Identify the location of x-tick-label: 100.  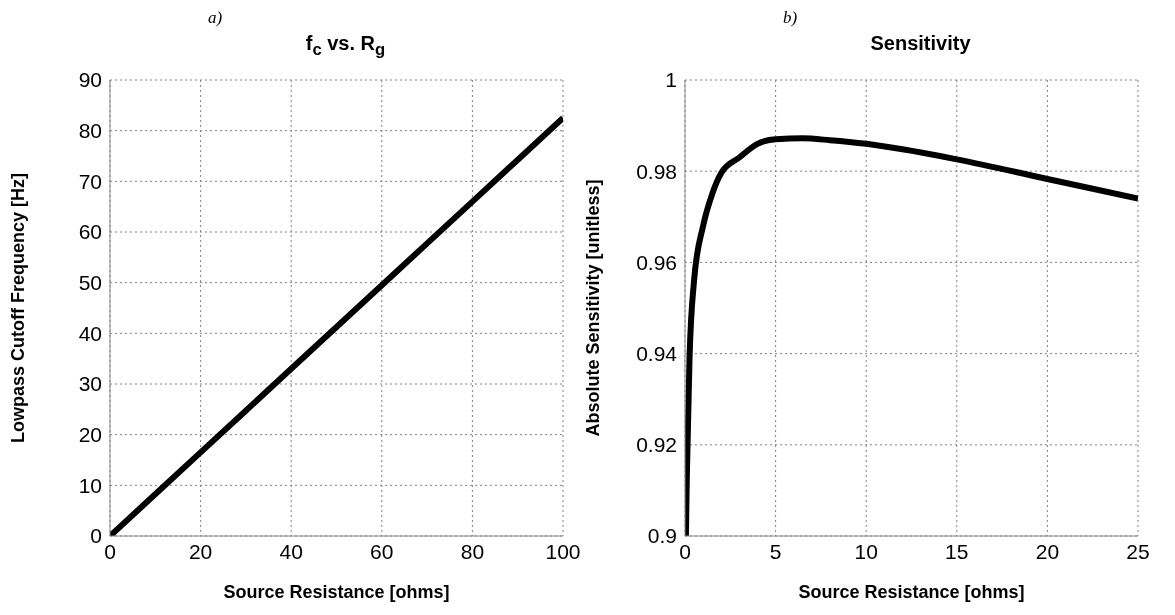
(563, 551).